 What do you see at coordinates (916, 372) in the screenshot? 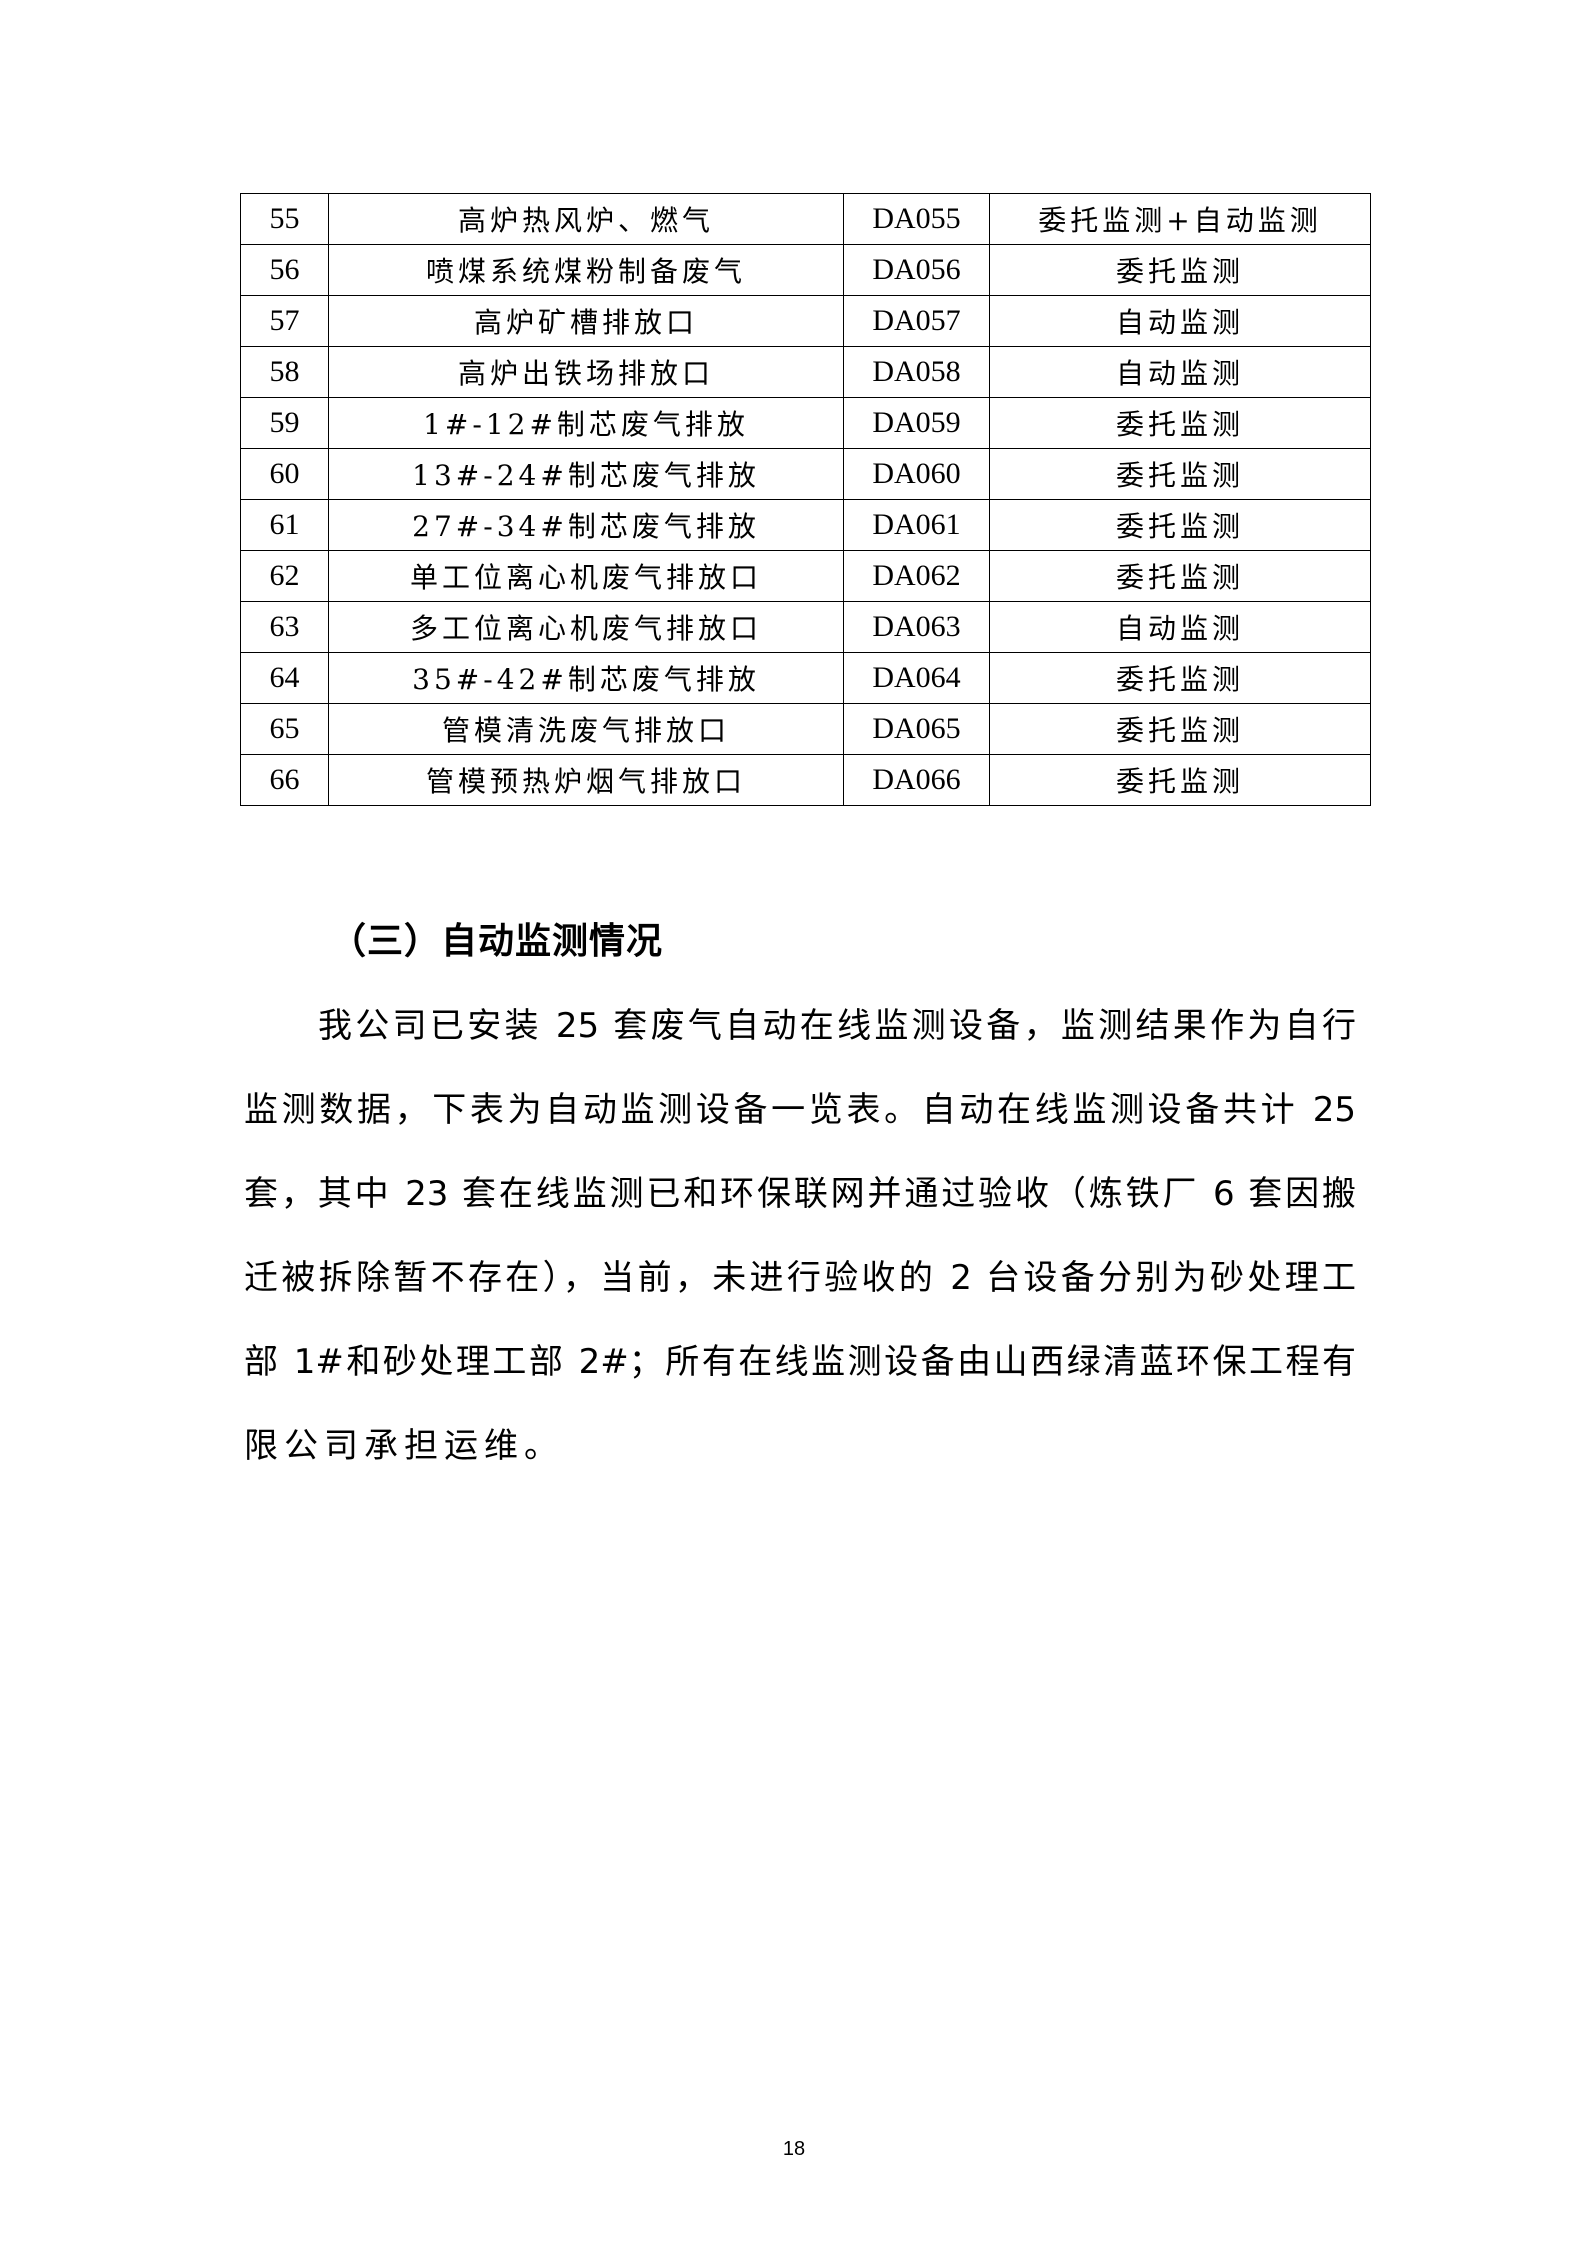
I see `outlet-code-cell: DA058` at bounding box center [916, 372].